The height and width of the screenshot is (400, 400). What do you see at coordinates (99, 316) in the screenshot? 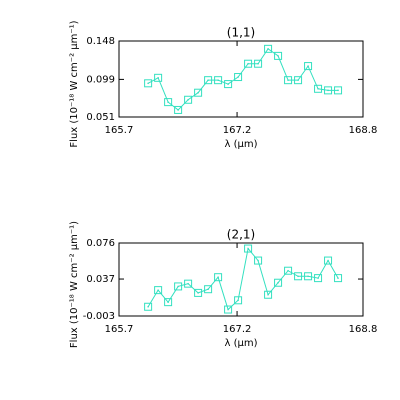
I see `y-tick-label: -0.003` at bounding box center [99, 316].